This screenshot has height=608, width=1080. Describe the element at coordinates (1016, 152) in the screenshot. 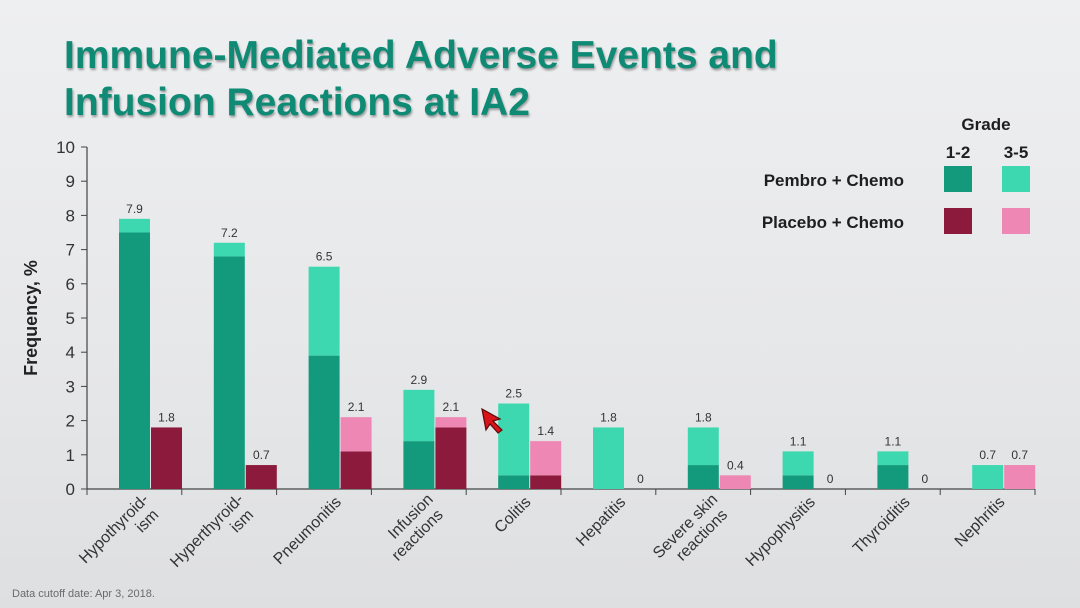

I see `legend-grade-3-5-header: 3-5` at that location.